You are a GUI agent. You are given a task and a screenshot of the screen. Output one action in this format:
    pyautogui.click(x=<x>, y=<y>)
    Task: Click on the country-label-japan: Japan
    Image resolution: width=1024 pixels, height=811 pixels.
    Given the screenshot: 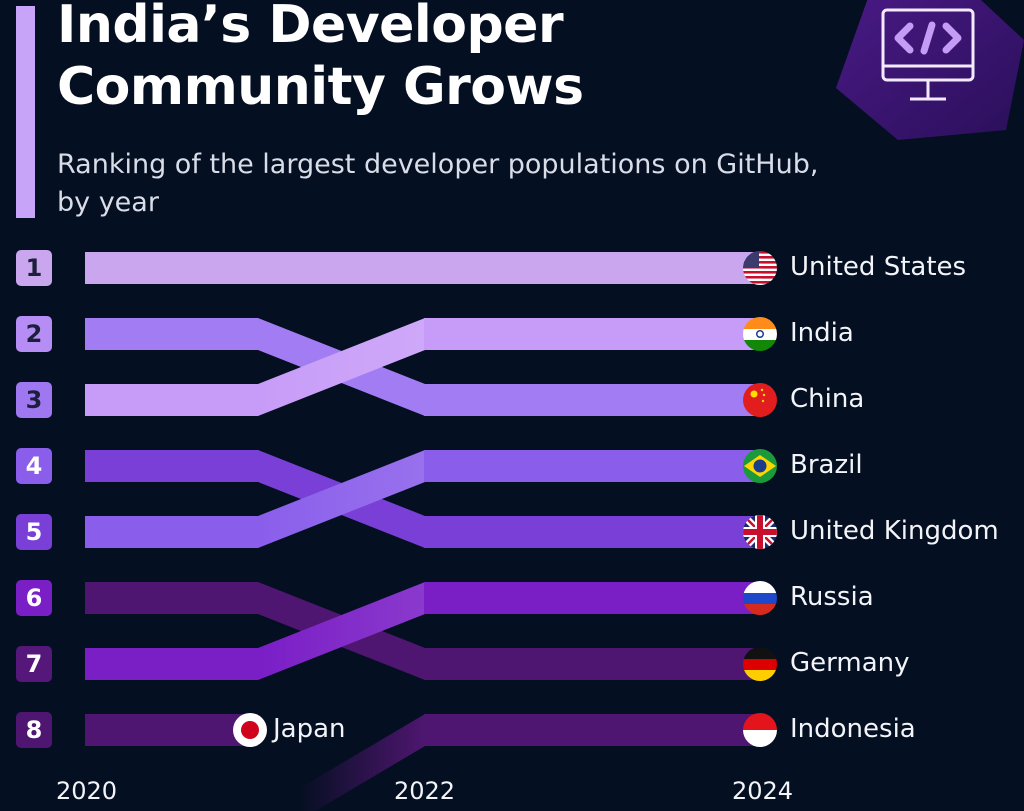 What is the action you would take?
    pyautogui.click(x=309, y=729)
    